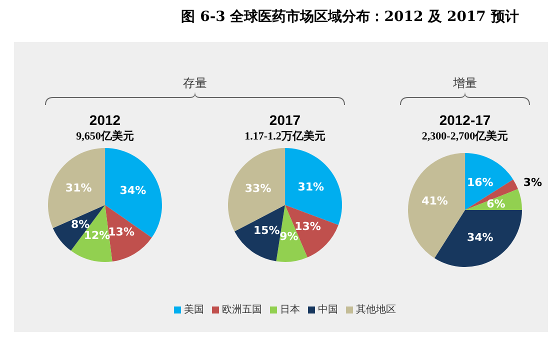 The width and height of the screenshot is (552, 342). I want to click on legend-label: 日本, so click(290, 310).